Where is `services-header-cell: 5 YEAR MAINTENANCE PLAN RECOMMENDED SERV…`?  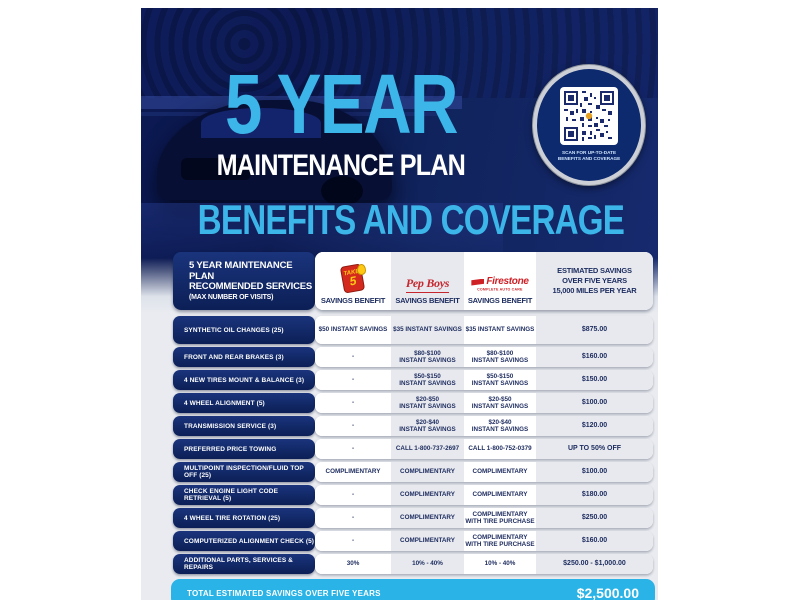 services-header-cell: 5 YEAR MAINTENANCE PLAN RECOMMENDED SERV… is located at coordinates (244, 281).